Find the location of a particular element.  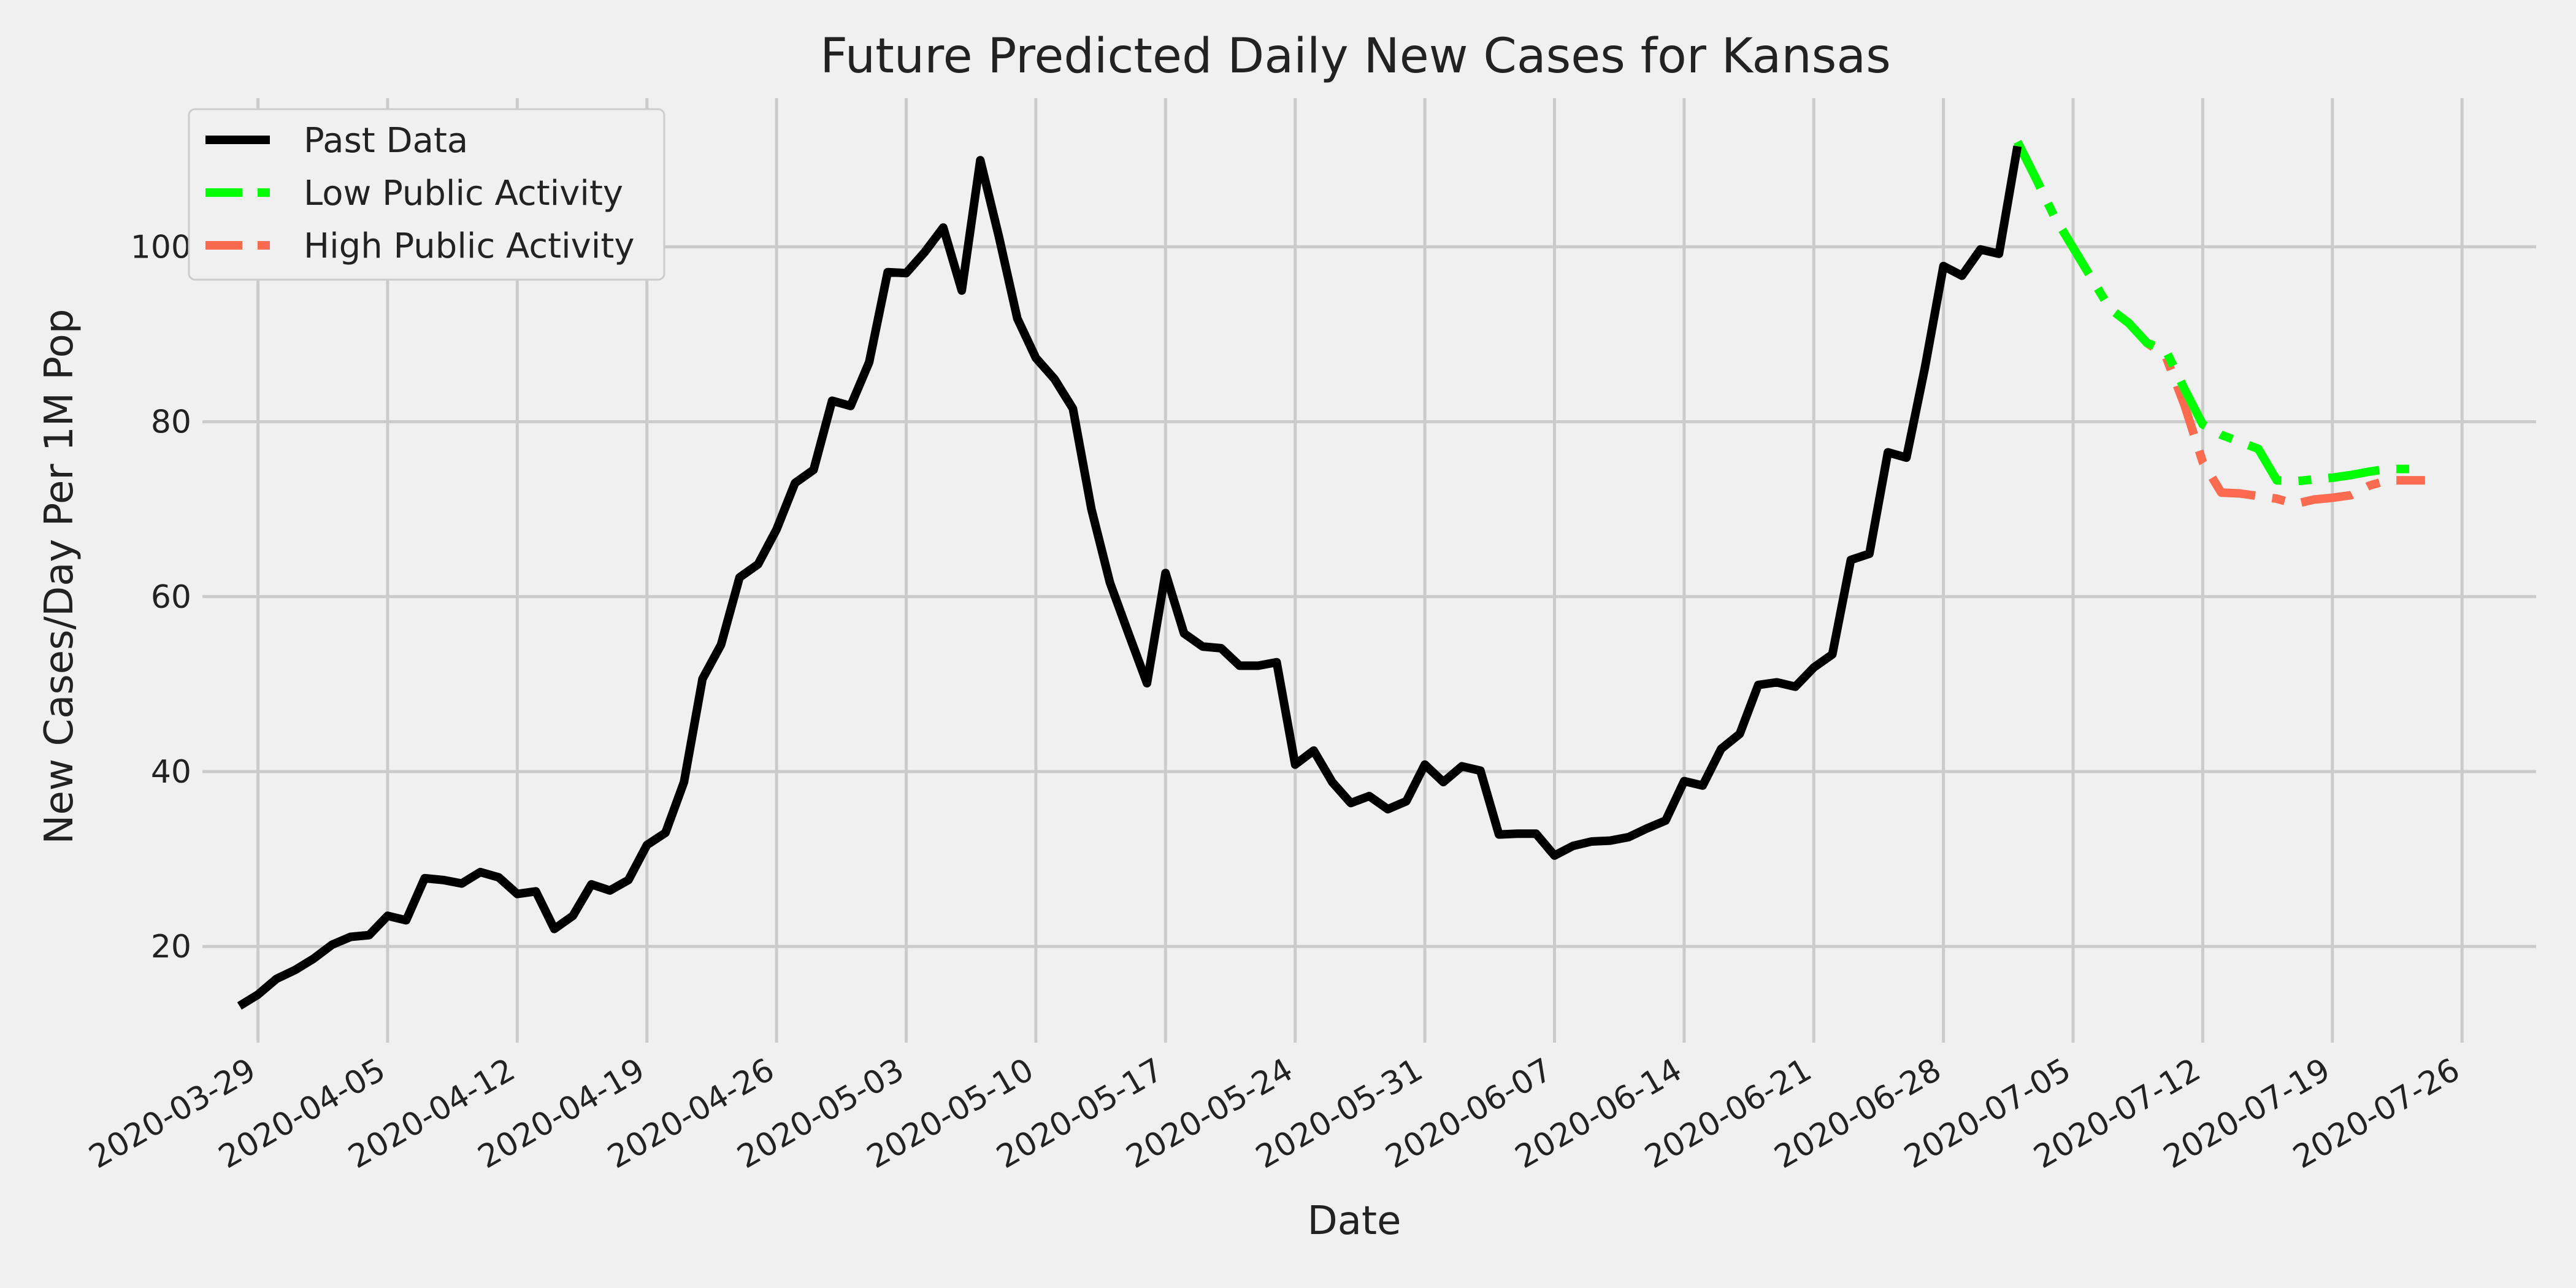

series-line-low-public-activity is located at coordinates (2219, 313).